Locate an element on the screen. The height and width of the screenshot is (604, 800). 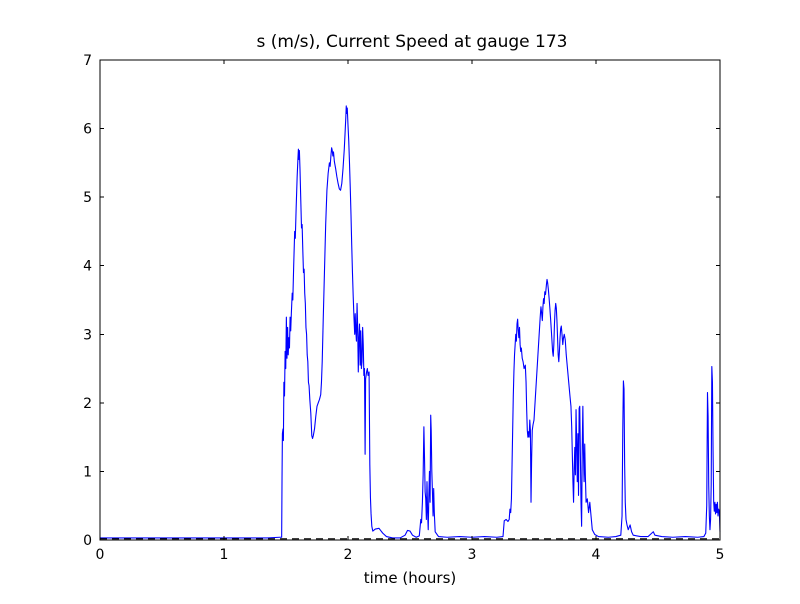
y-tick-label: 2 is located at coordinates (87, 404).